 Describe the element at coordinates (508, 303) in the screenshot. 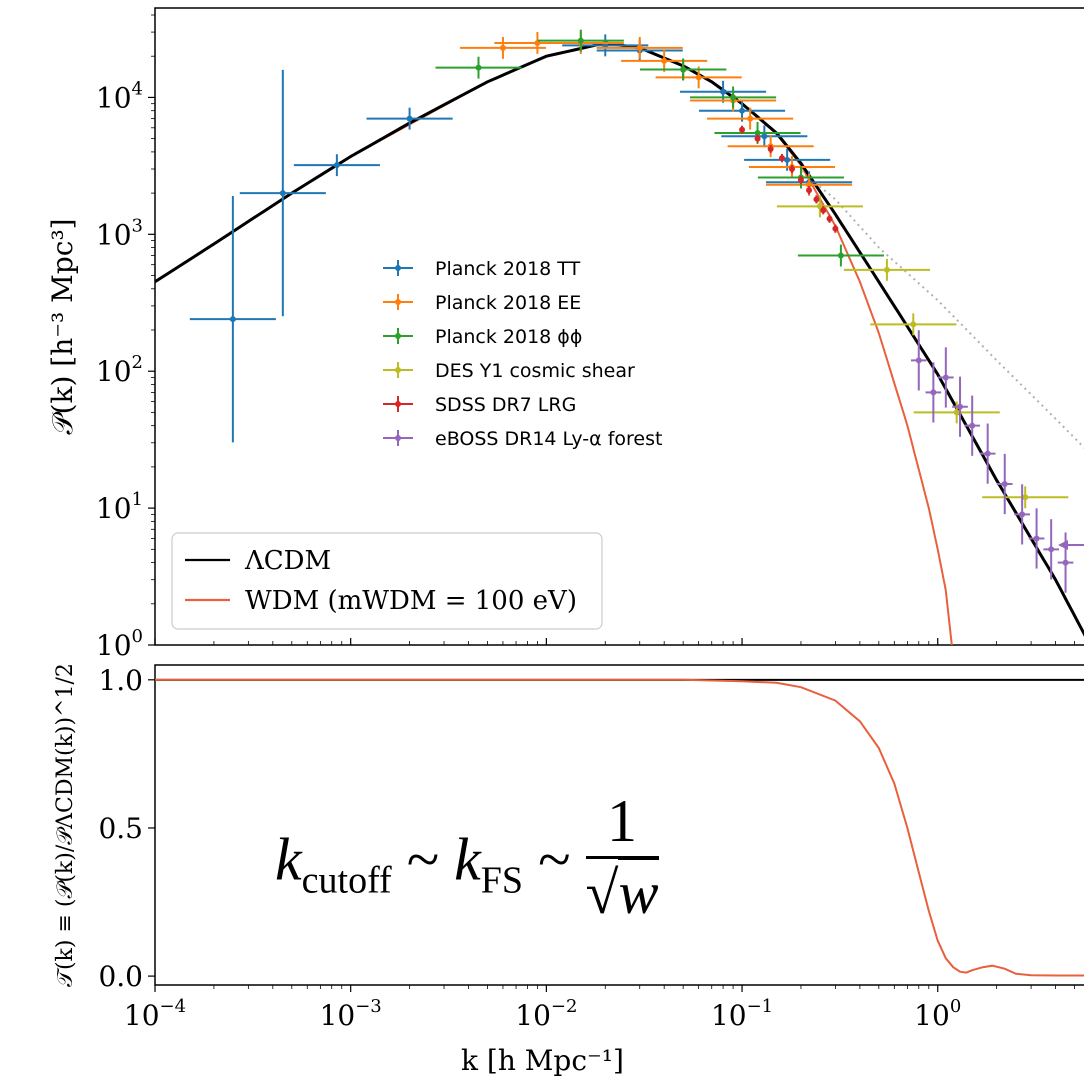

I see `svg-text: Planck 2018 EE` at that location.